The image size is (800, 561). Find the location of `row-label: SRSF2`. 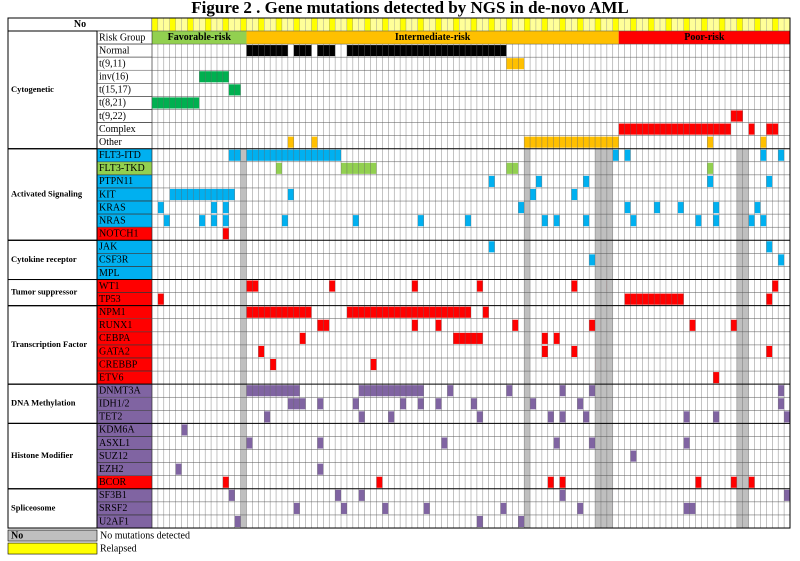

row-label: SRSF2 is located at coordinates (113, 508).